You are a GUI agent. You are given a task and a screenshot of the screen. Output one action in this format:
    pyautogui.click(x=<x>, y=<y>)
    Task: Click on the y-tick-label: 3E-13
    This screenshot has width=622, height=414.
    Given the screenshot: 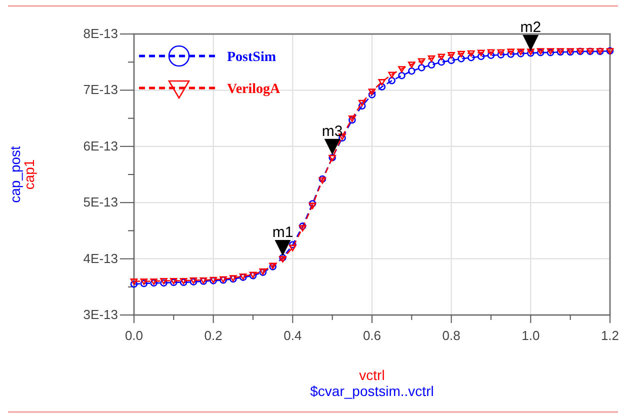 What is the action you would take?
    pyautogui.click(x=100, y=314)
    